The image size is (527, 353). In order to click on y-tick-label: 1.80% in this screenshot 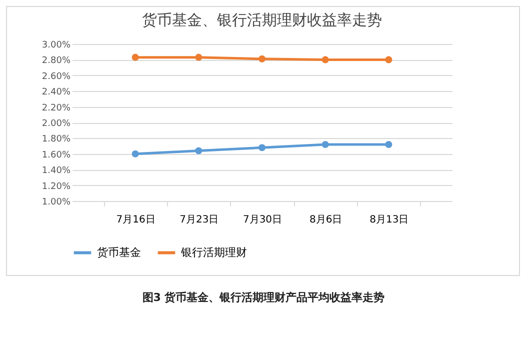, I will do `click(56, 139)`.